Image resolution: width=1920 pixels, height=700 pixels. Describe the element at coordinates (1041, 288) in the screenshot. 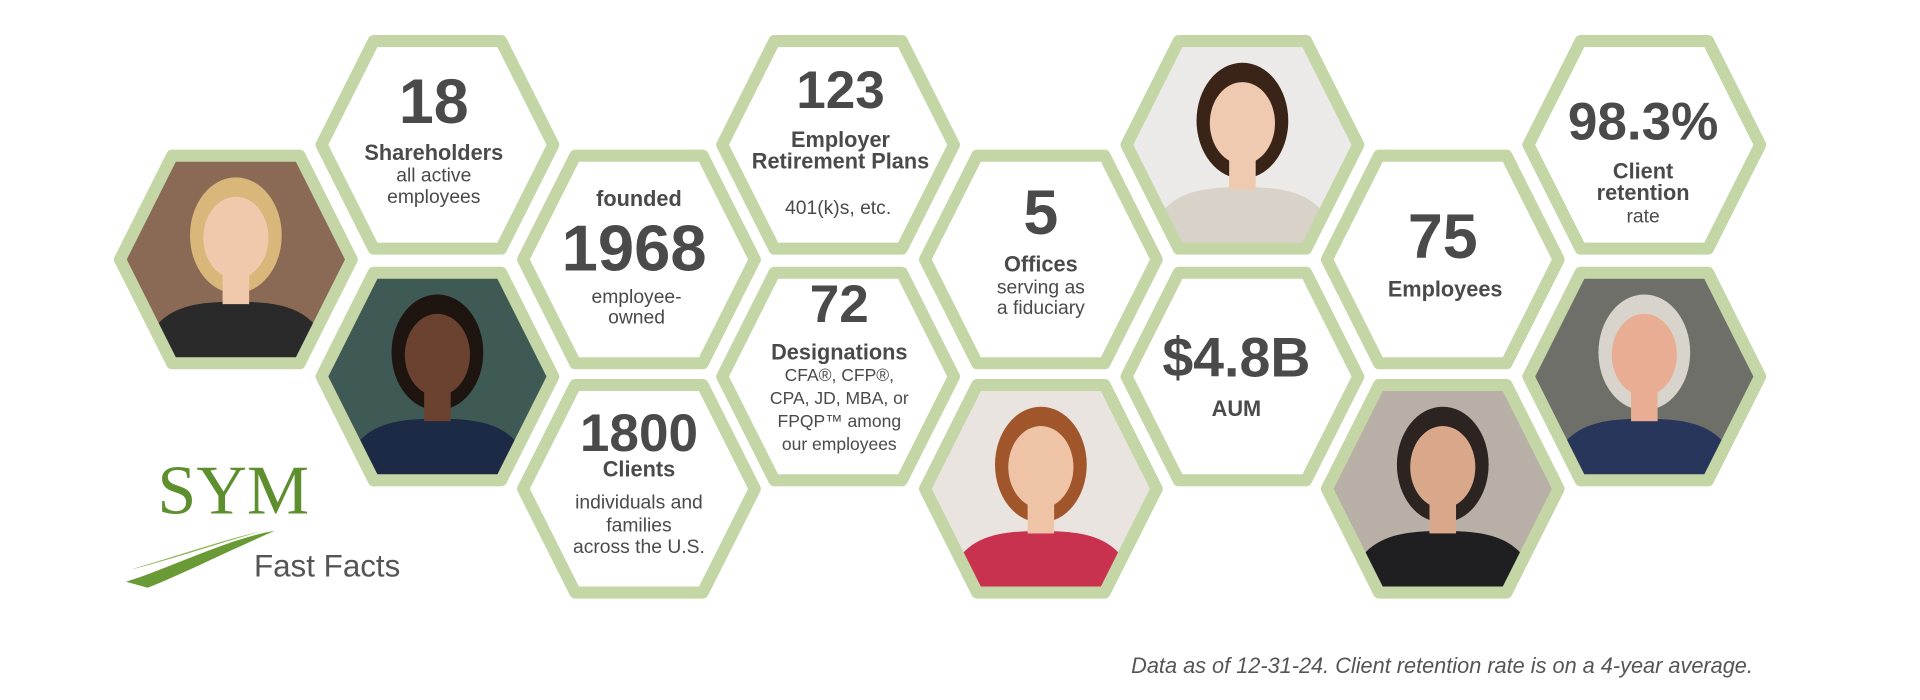

I see `fact-detail: serving as` at that location.